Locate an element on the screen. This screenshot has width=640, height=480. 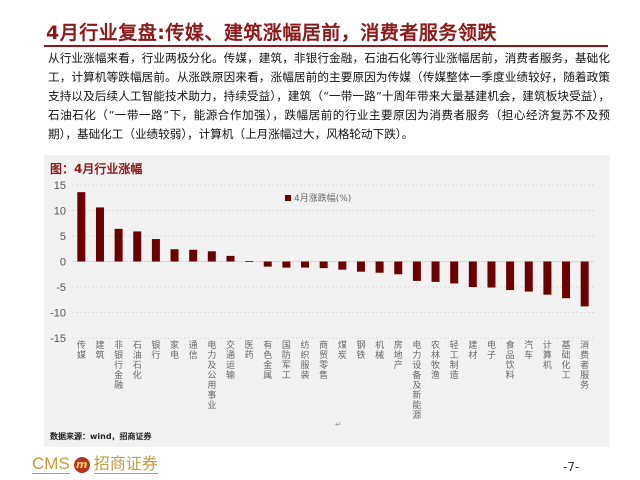
x-tick-label: 服 is located at coordinates (305, 365).